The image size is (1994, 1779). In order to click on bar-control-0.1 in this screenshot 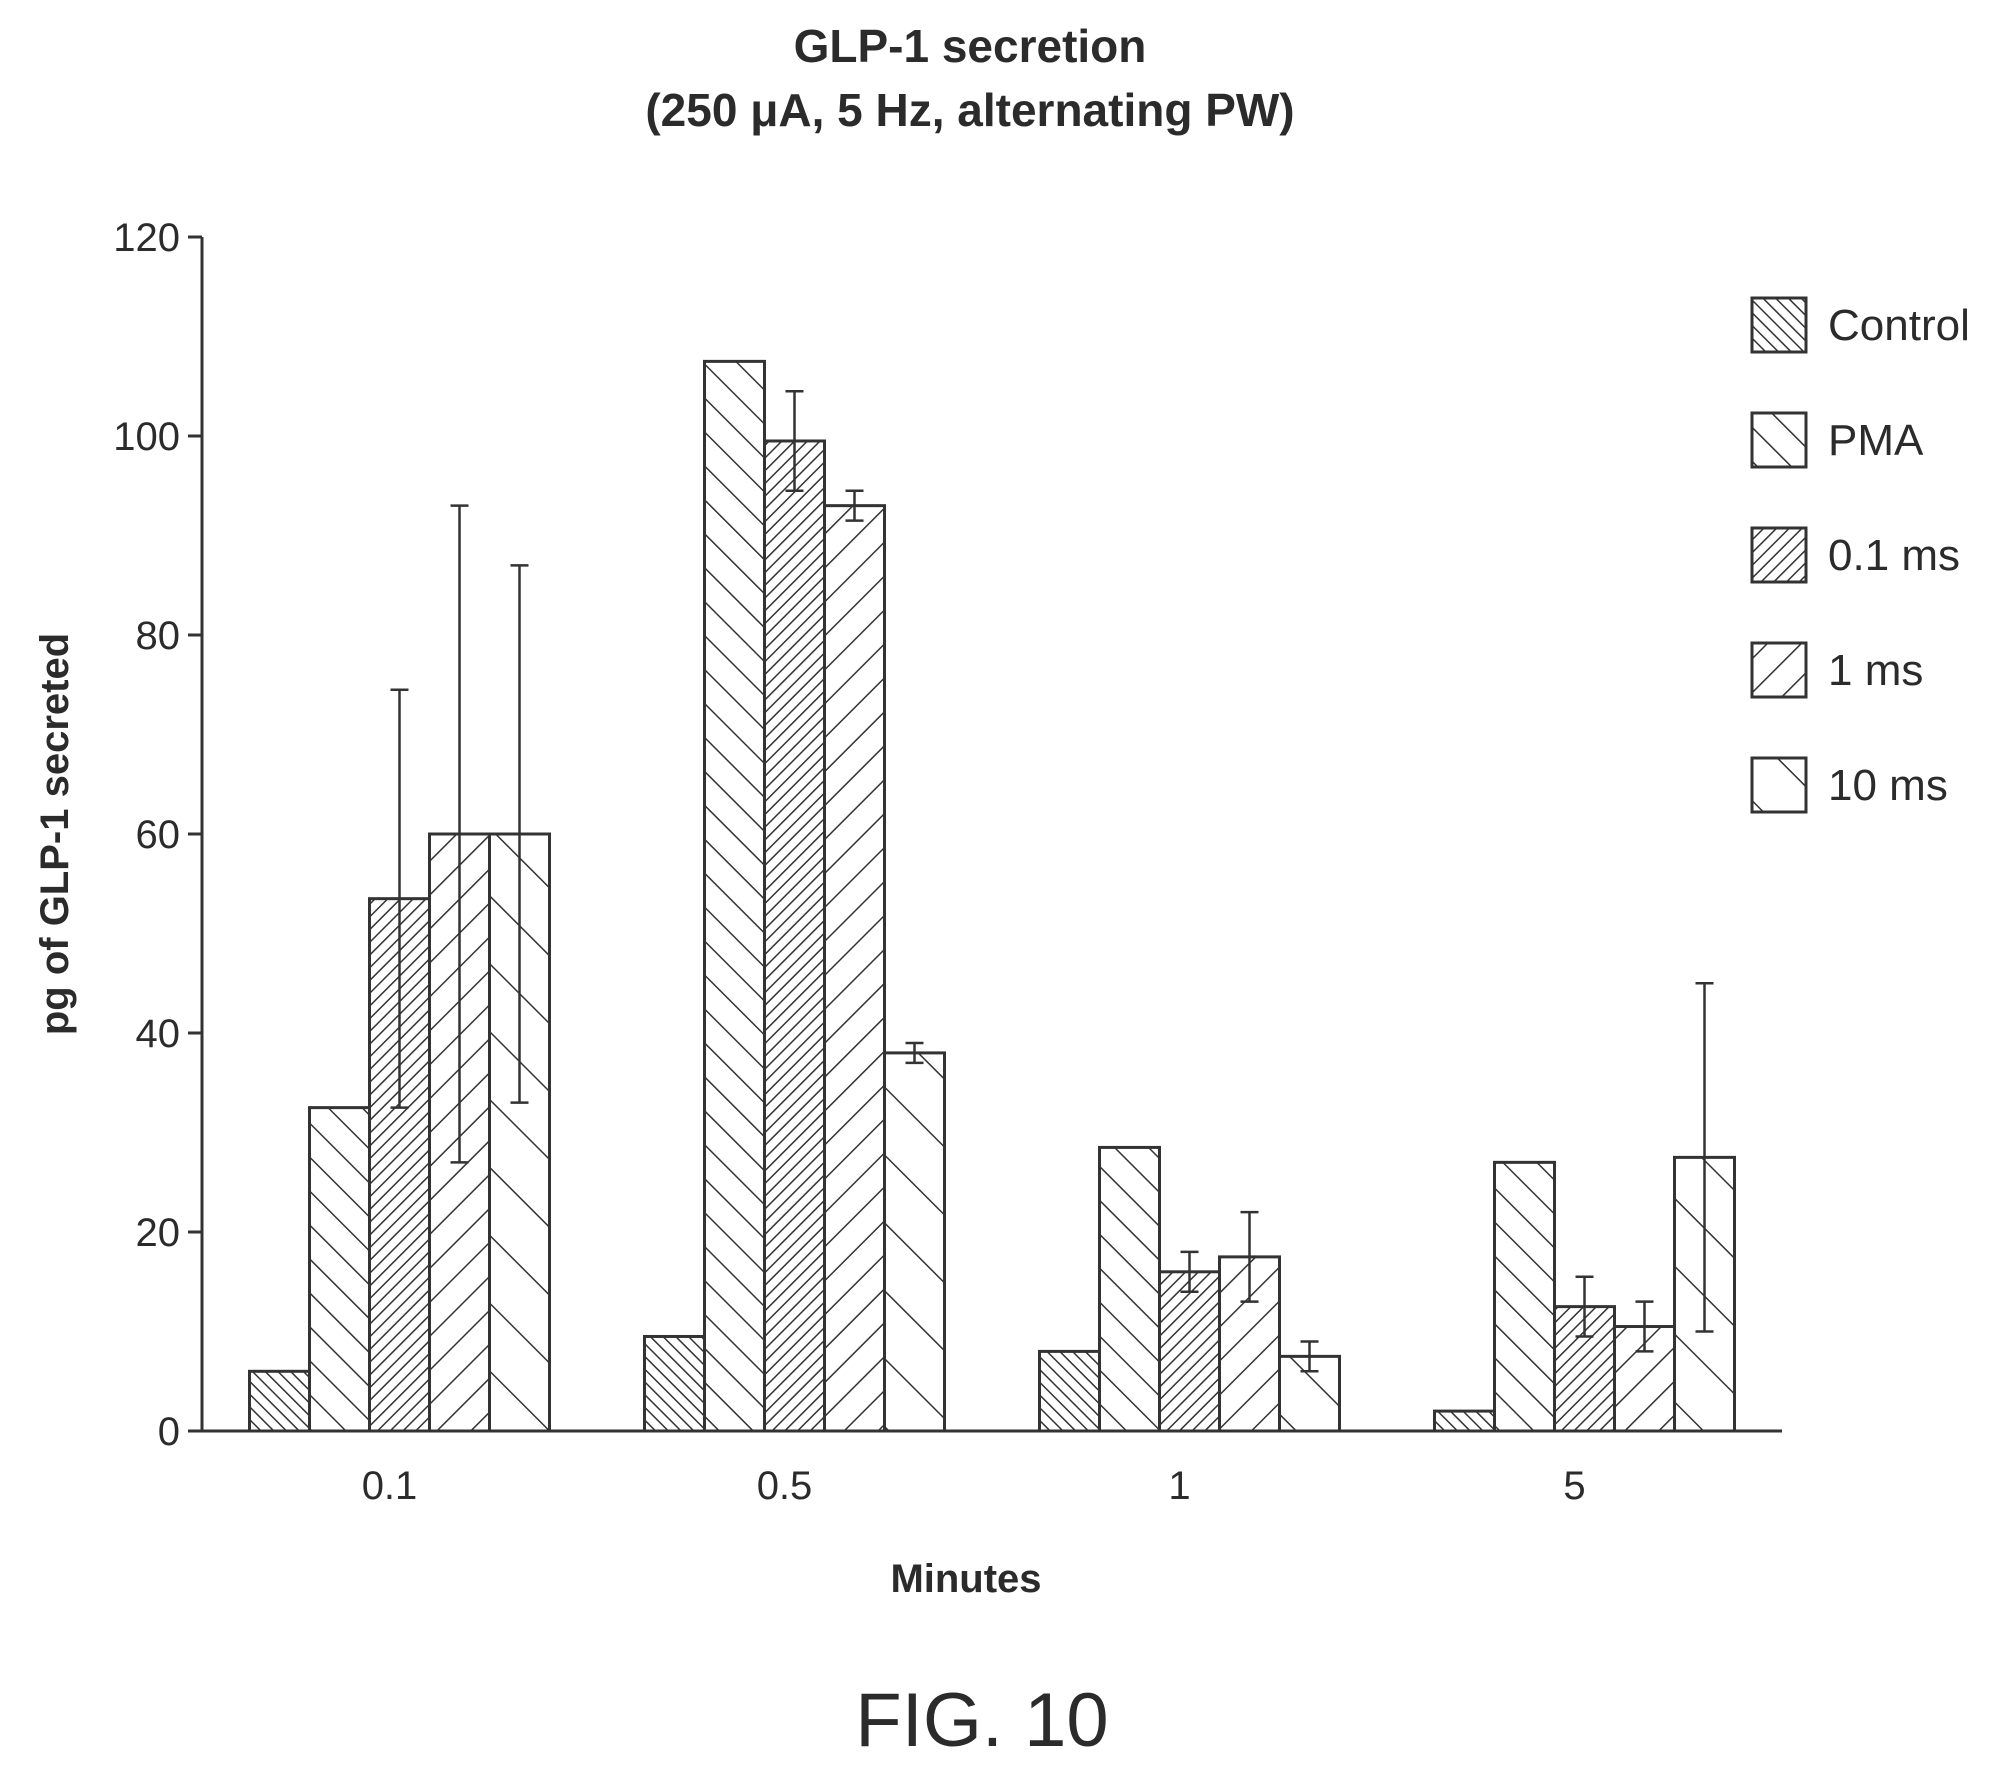, I will do `click(279, 1401)`.